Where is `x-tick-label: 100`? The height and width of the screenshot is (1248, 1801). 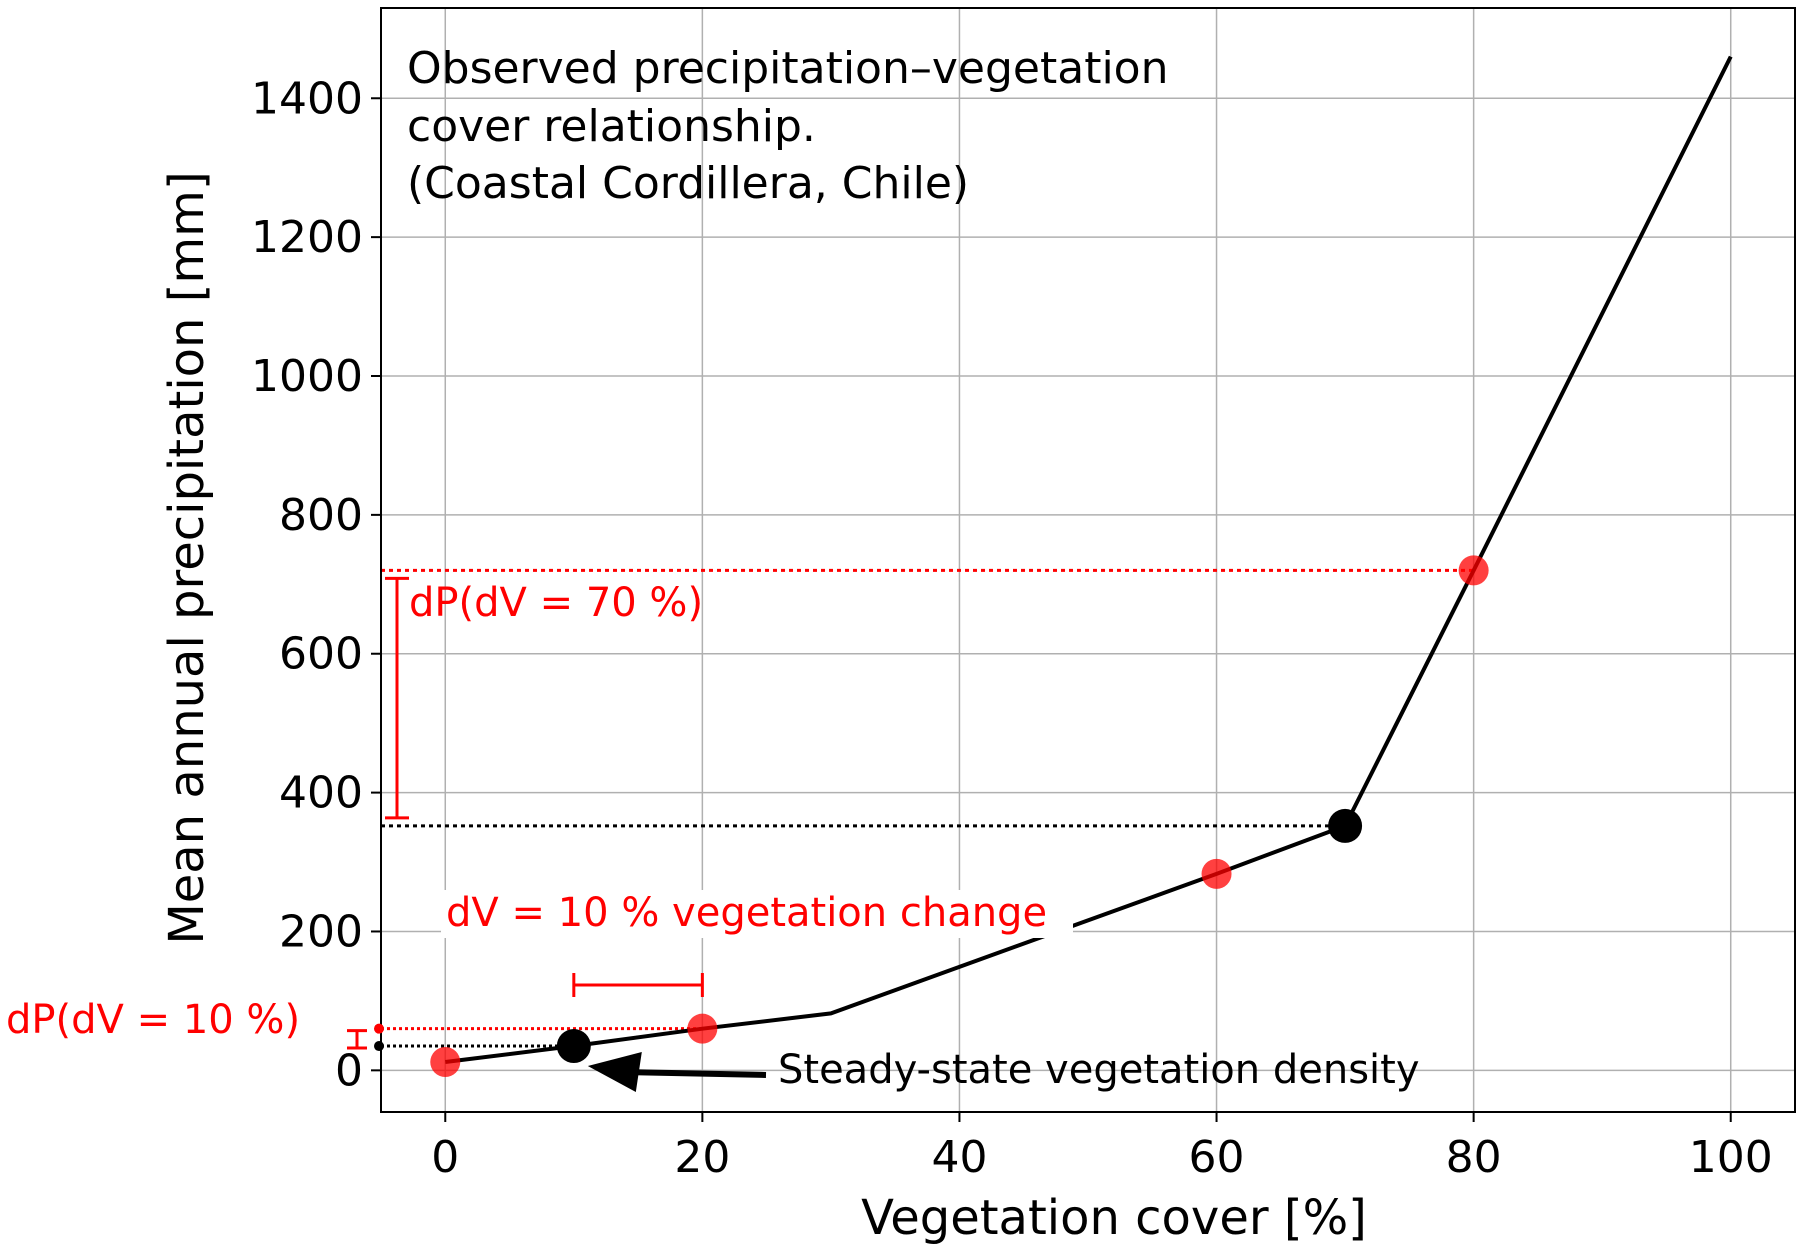 x-tick-label: 100 is located at coordinates (1731, 1157).